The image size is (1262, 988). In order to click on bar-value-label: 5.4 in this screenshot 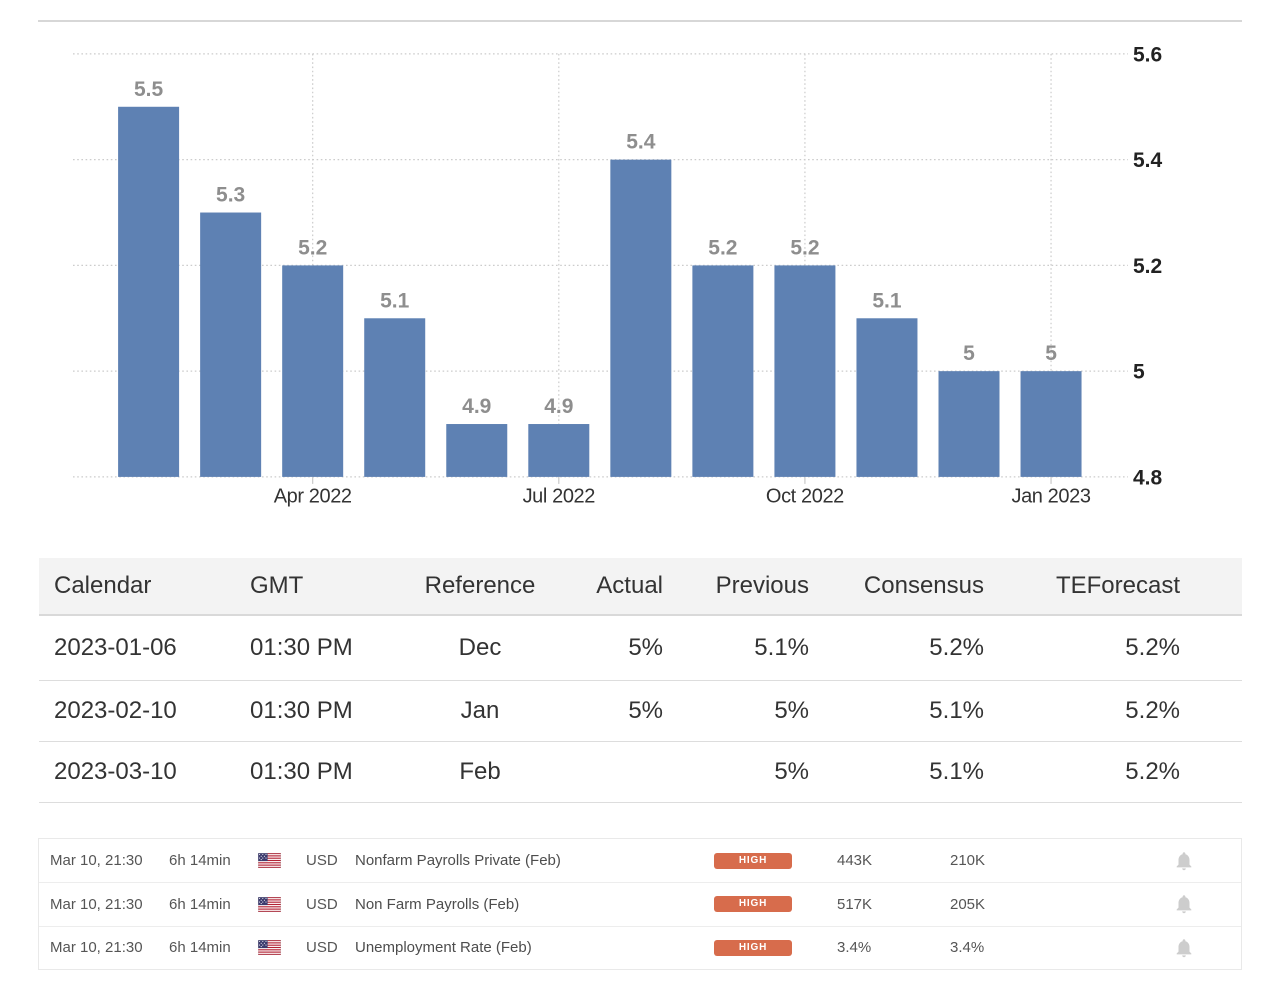, I will do `click(641, 142)`.